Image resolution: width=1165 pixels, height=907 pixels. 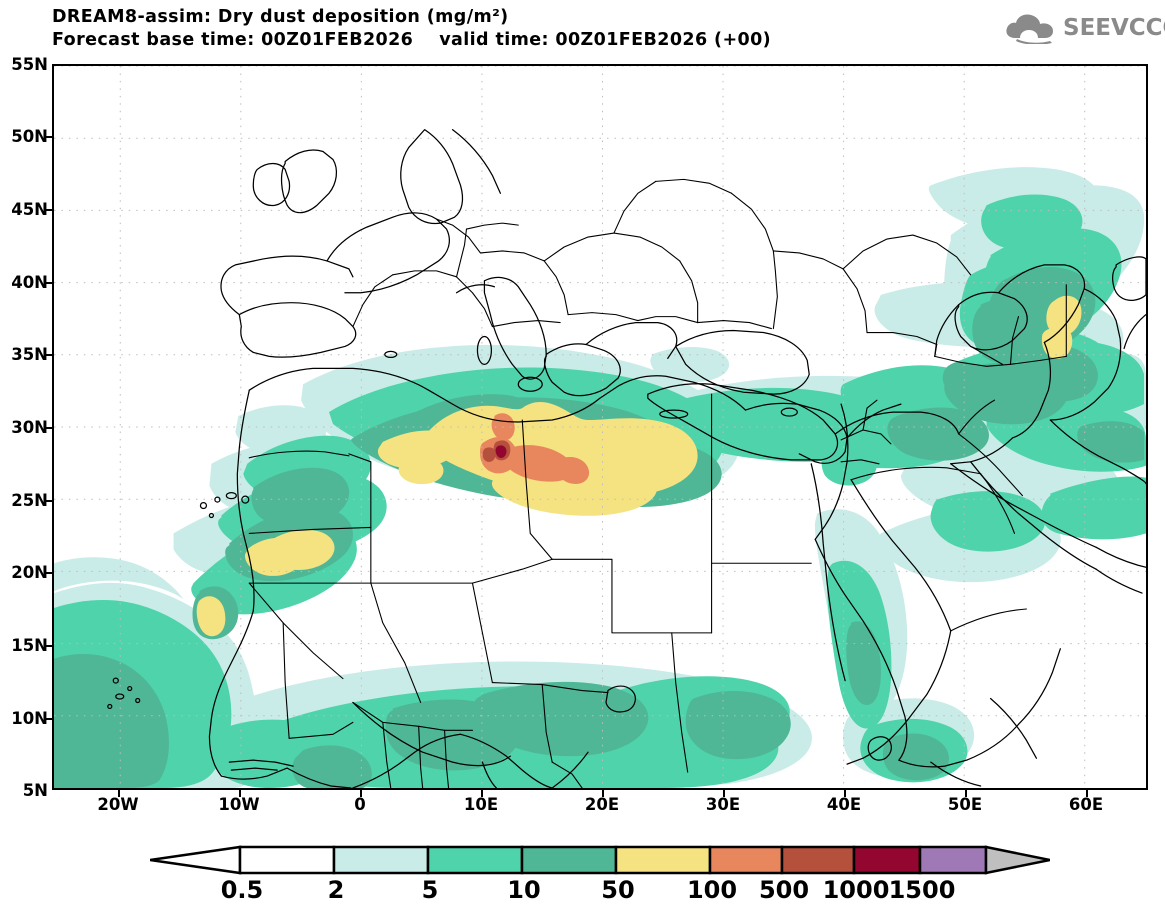 What do you see at coordinates (1017, 860) in the screenshot?
I see `colorbar-extend-high` at bounding box center [1017, 860].